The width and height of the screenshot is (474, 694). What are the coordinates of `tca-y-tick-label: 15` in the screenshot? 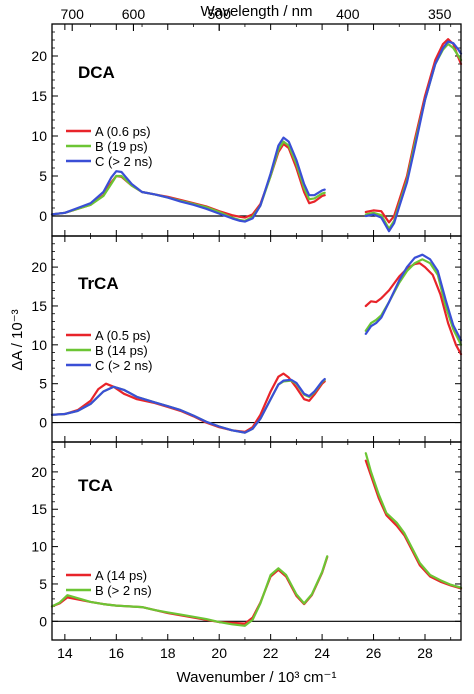 It's located at (39, 509).